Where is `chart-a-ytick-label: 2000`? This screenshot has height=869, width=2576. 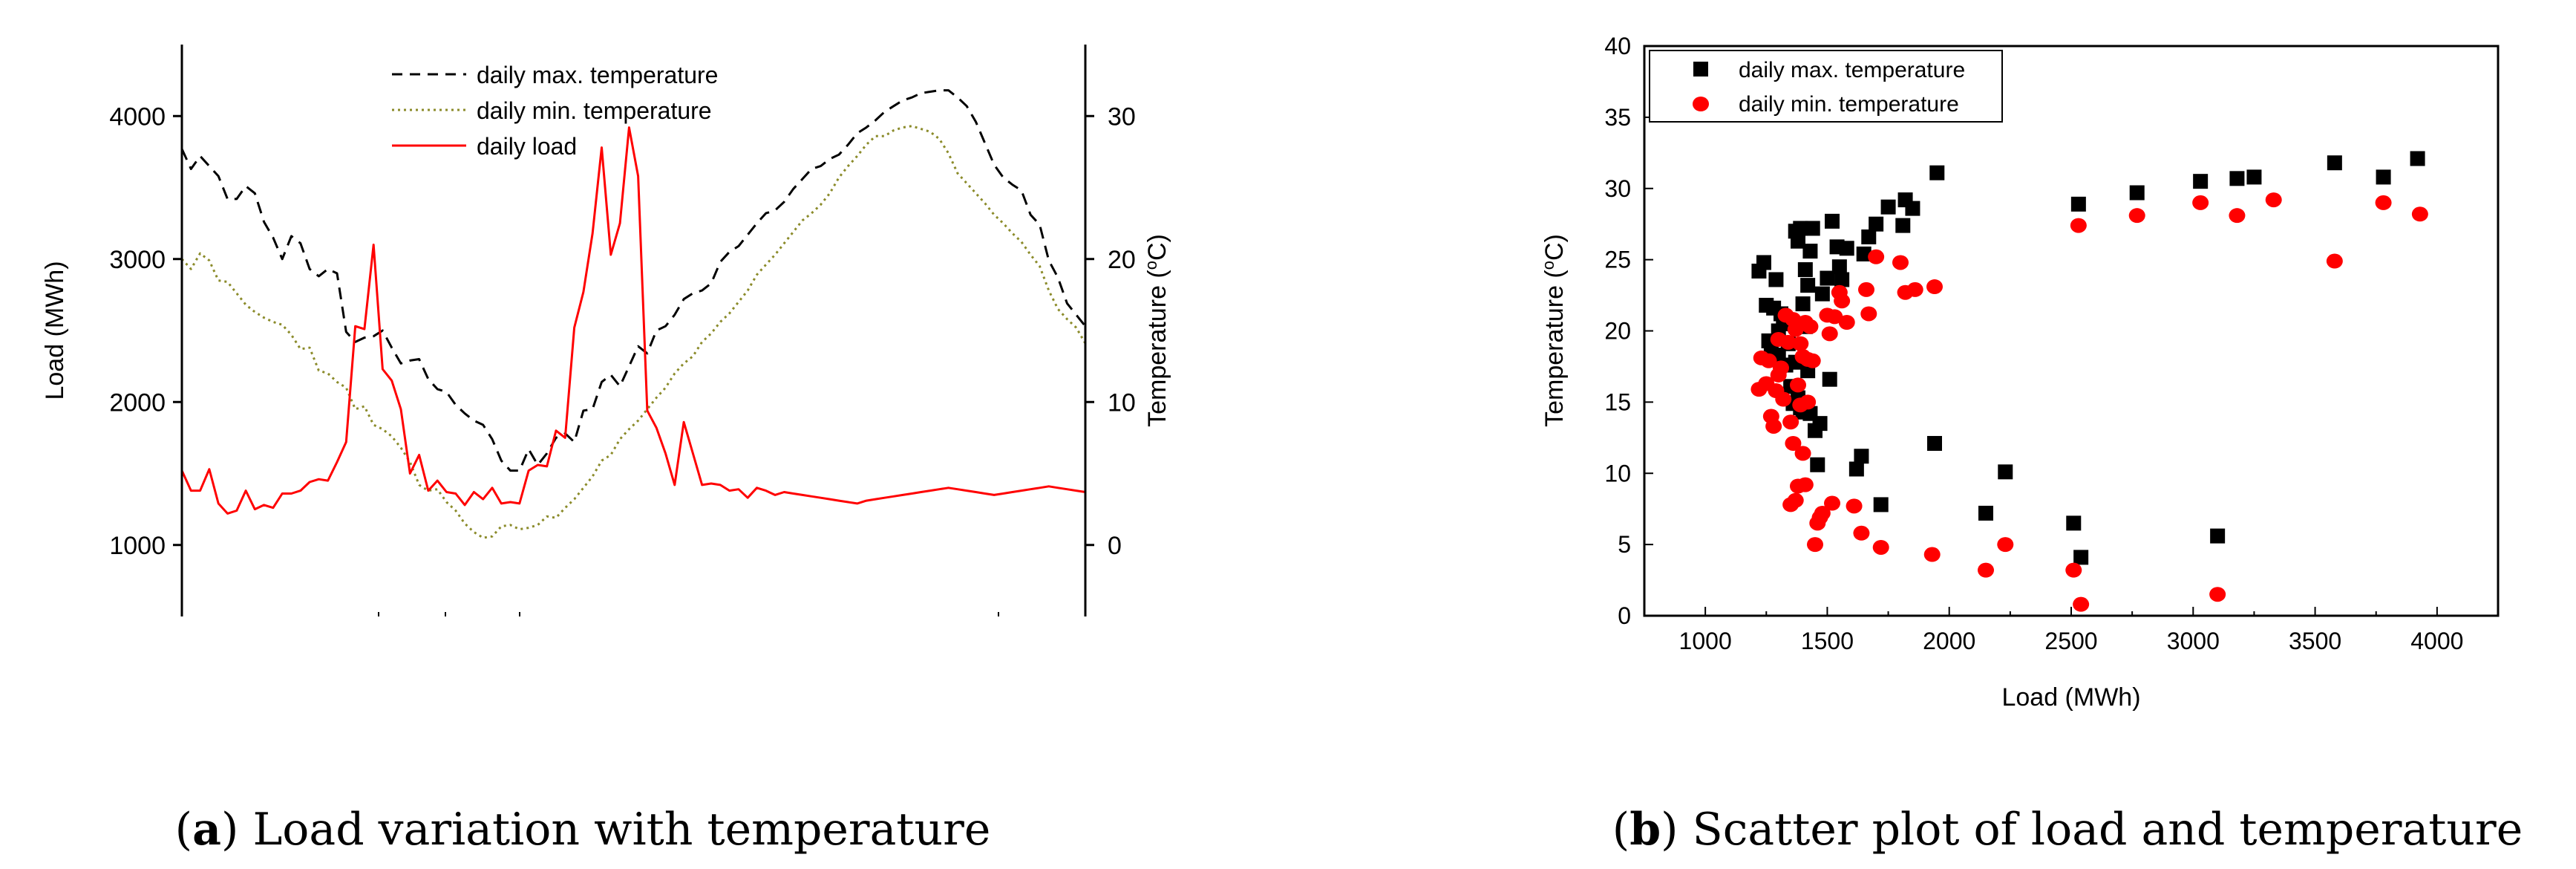
chart-a-ytick-label: 2000 is located at coordinates (137, 402).